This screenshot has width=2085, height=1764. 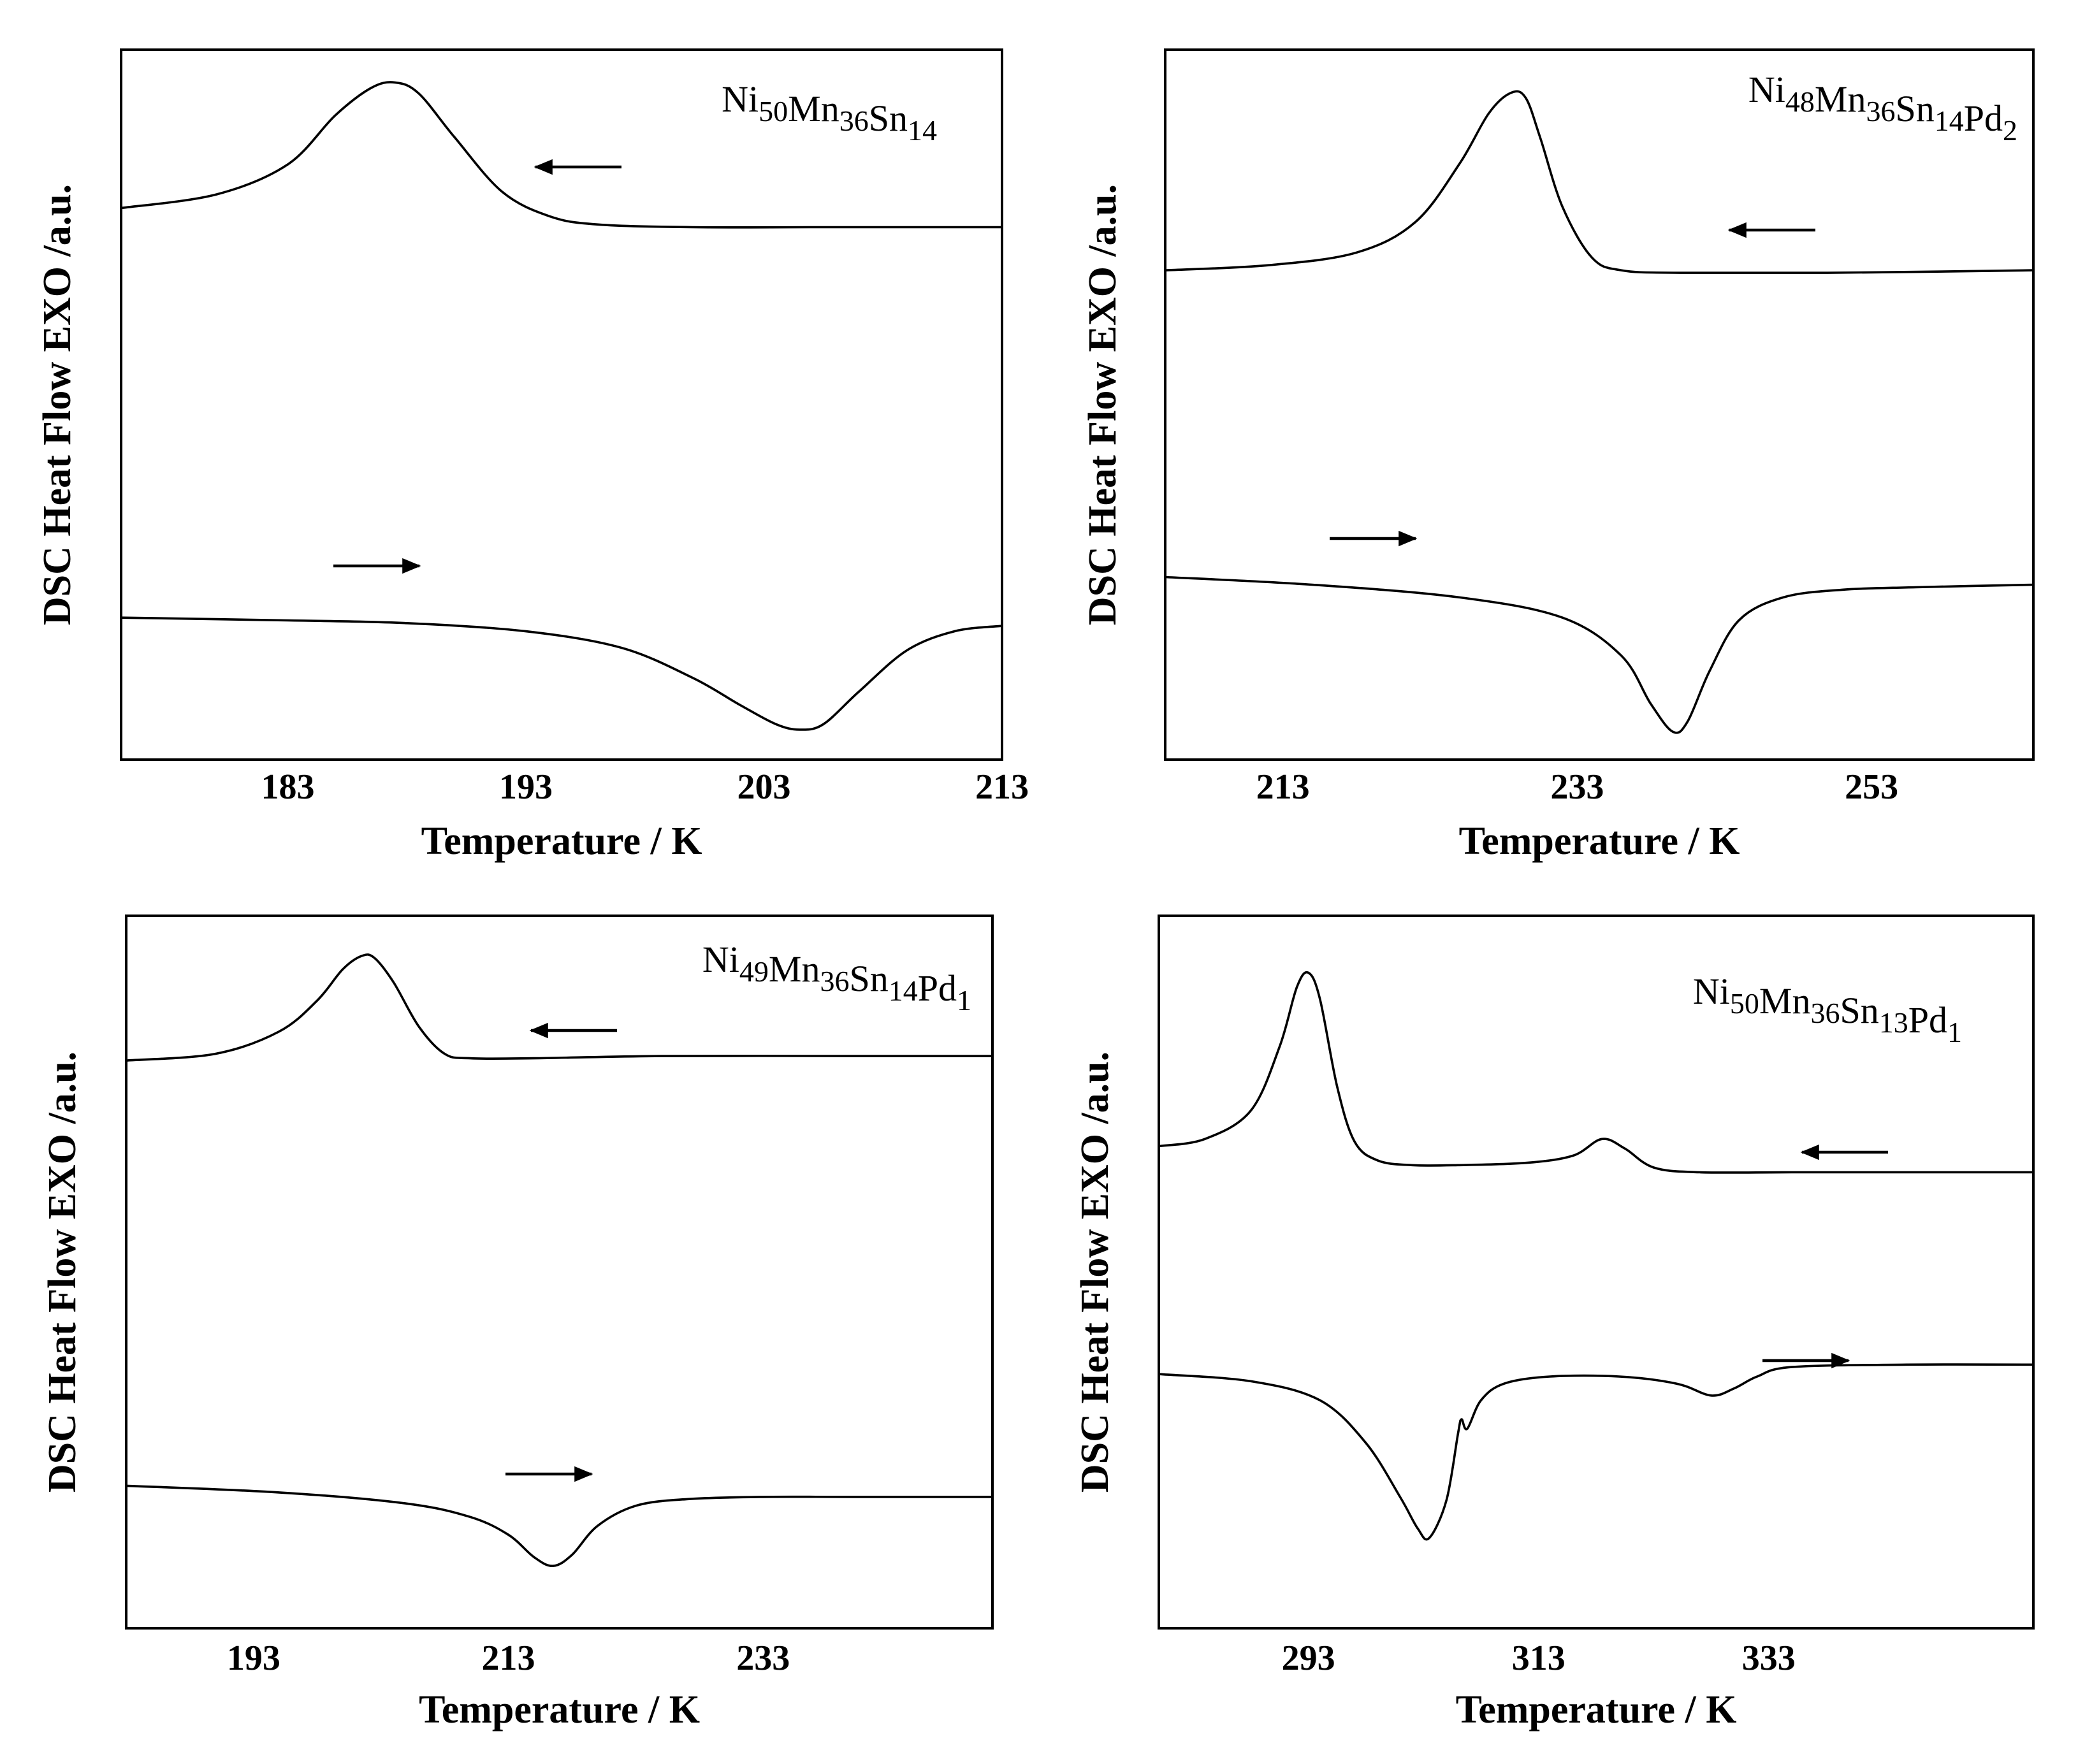 I want to click on sample-label: Ni50Mn36Sn14, so click(x=829, y=112).